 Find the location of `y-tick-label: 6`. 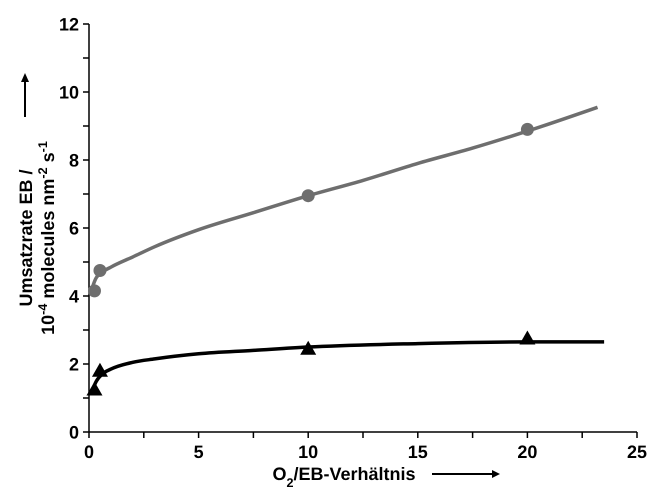

y-tick-label: 6 is located at coordinates (73, 228).